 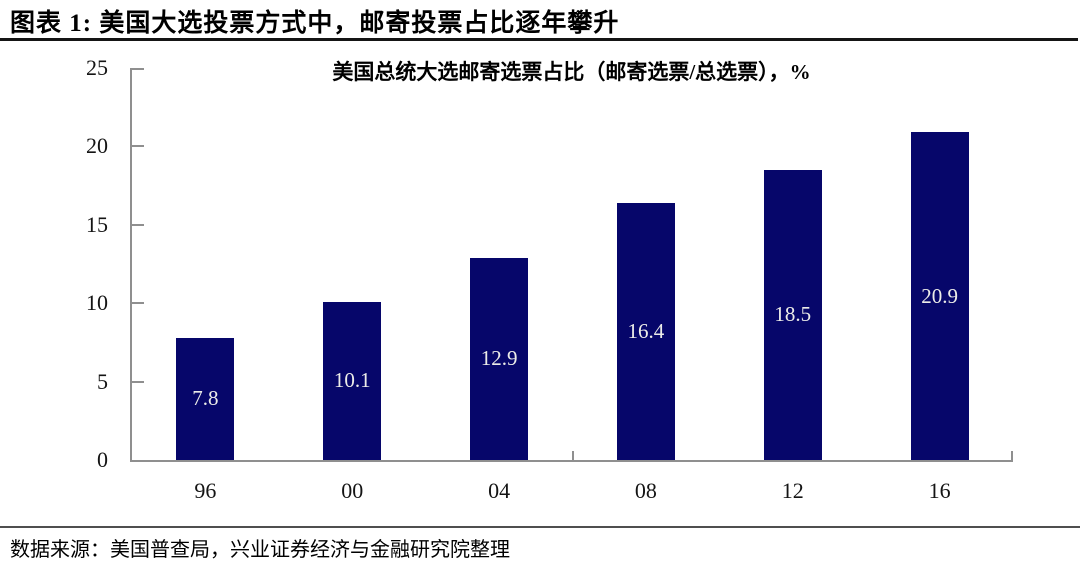 What do you see at coordinates (97, 303) in the screenshot?
I see `y-tick-label: 10` at bounding box center [97, 303].